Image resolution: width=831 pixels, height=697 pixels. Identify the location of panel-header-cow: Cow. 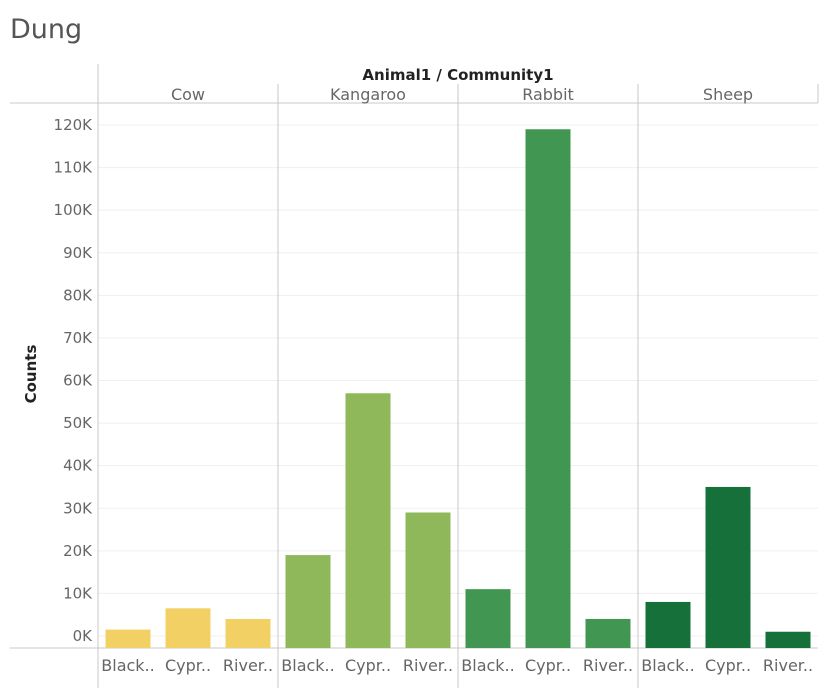
(188, 94).